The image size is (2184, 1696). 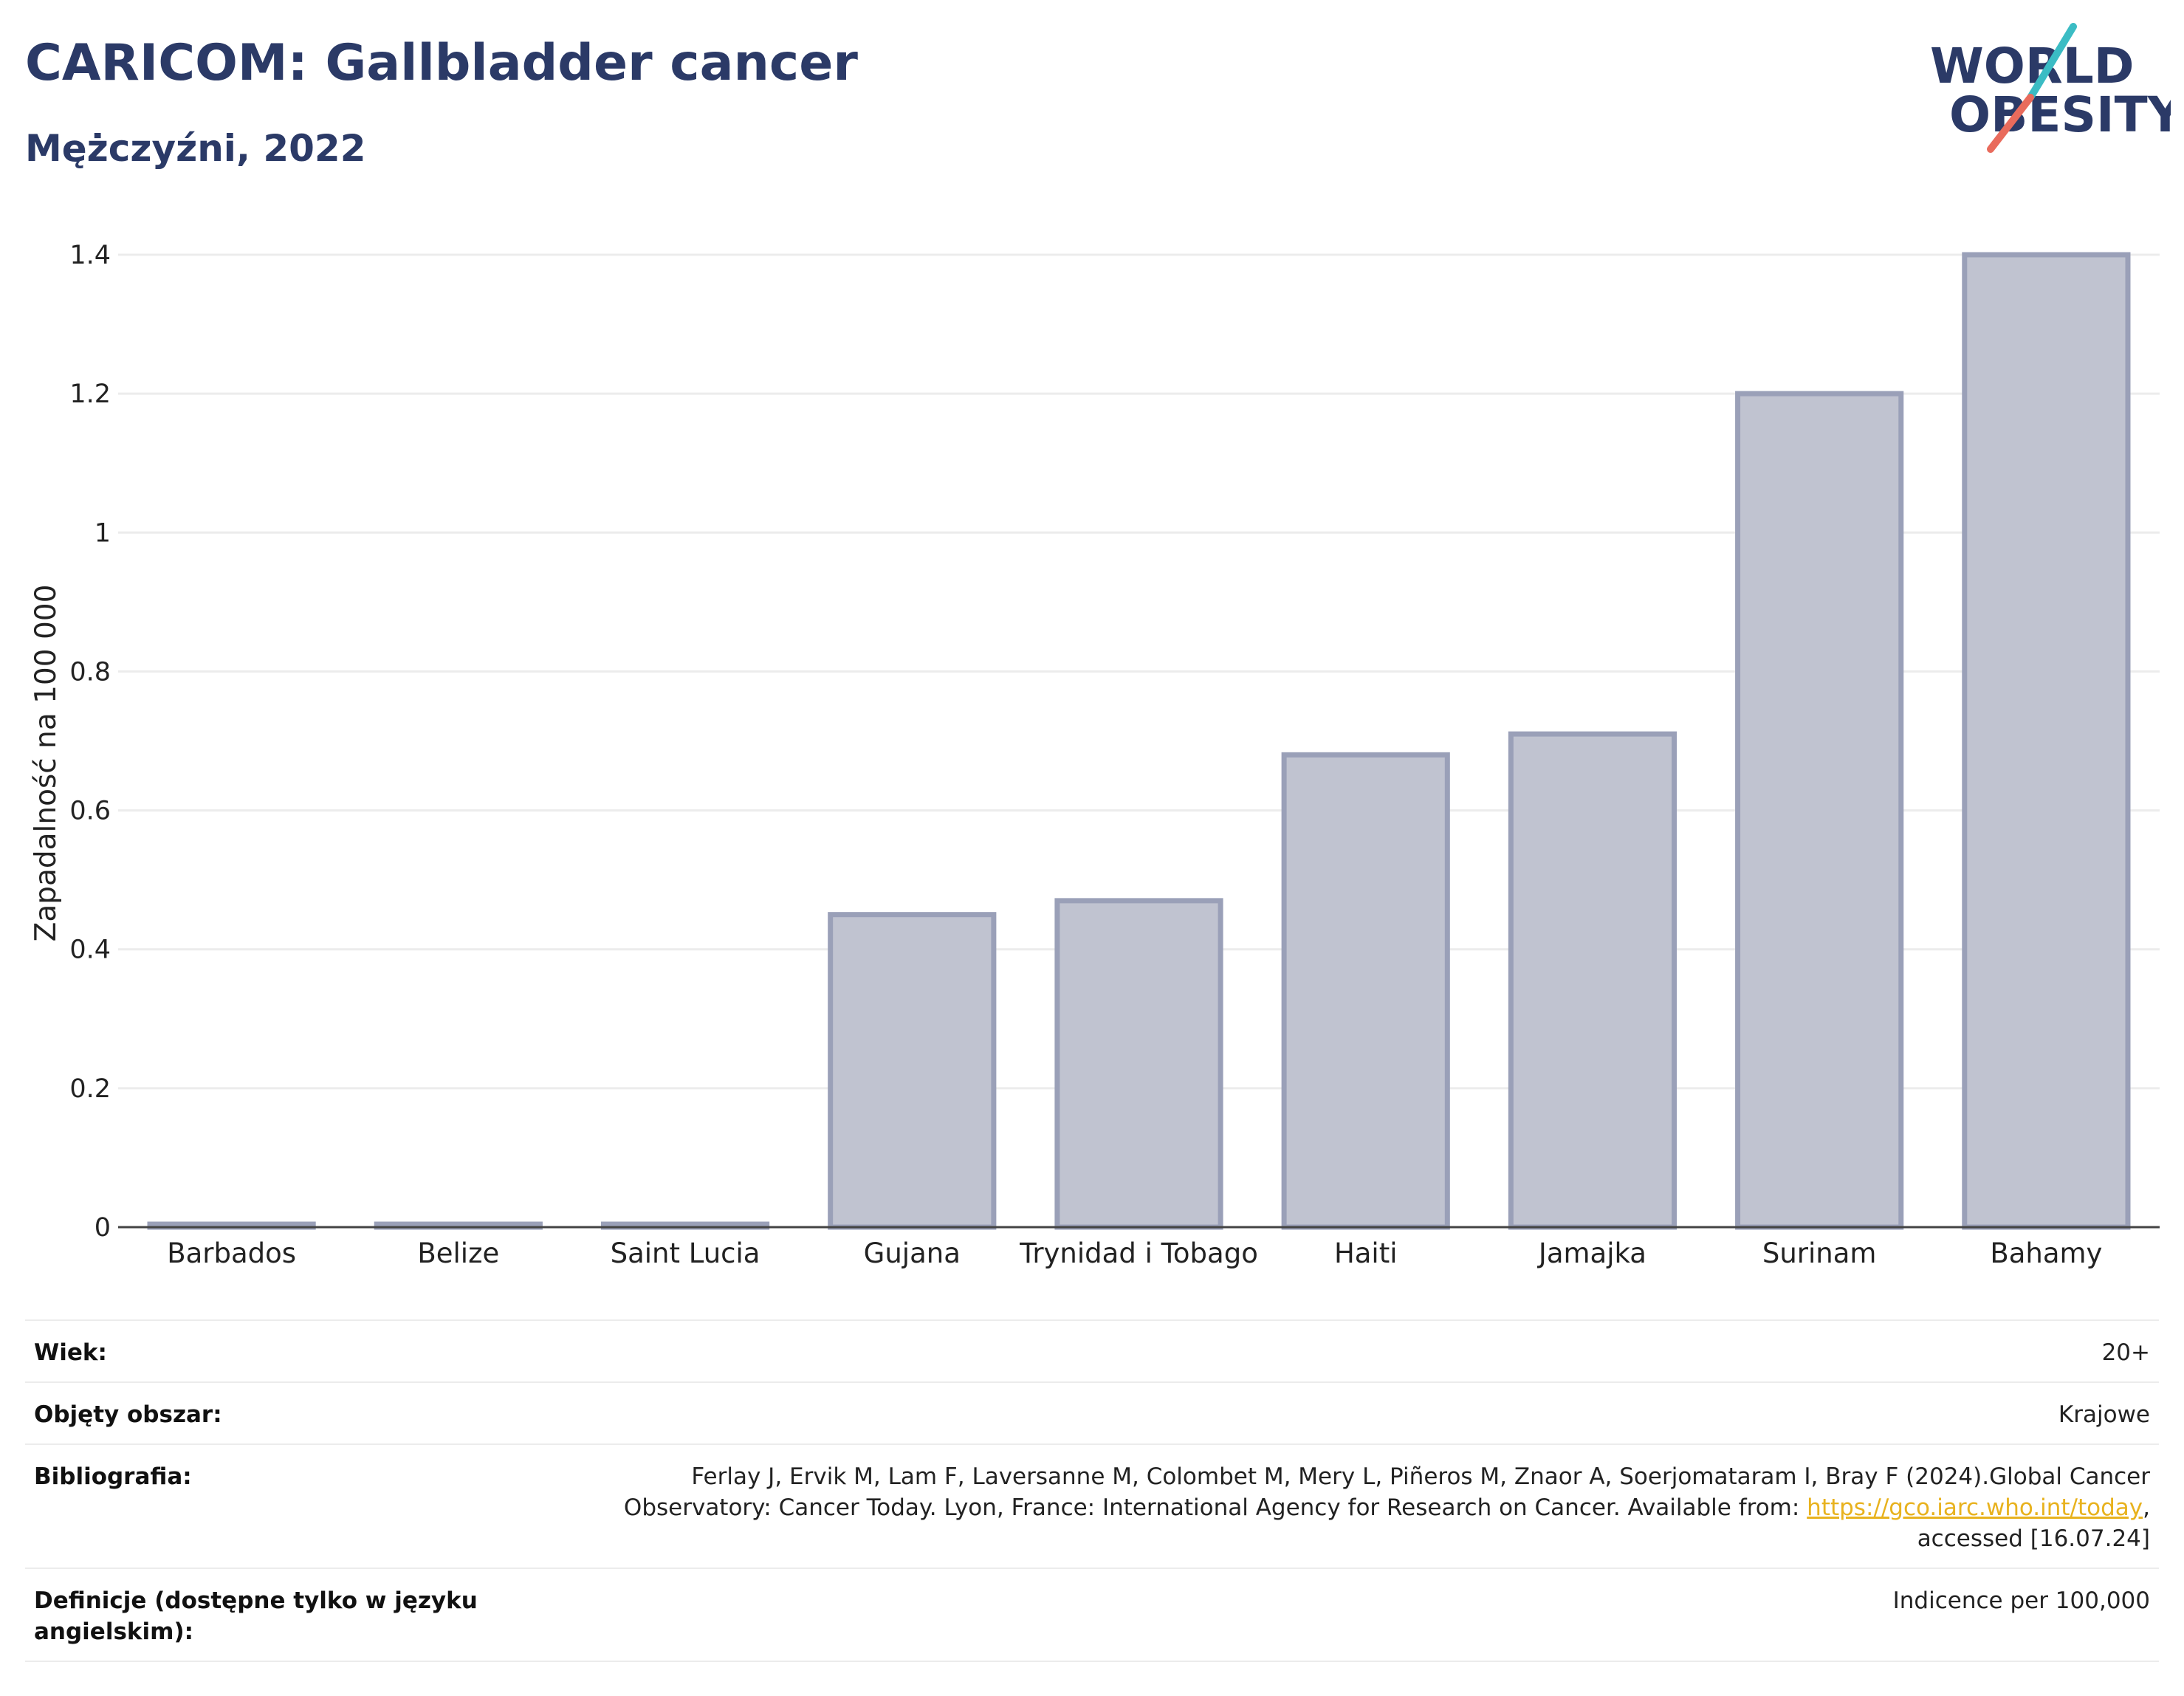 What do you see at coordinates (2060, 114) in the screenshot?
I see `logo-line2: OBESITY` at bounding box center [2060, 114].